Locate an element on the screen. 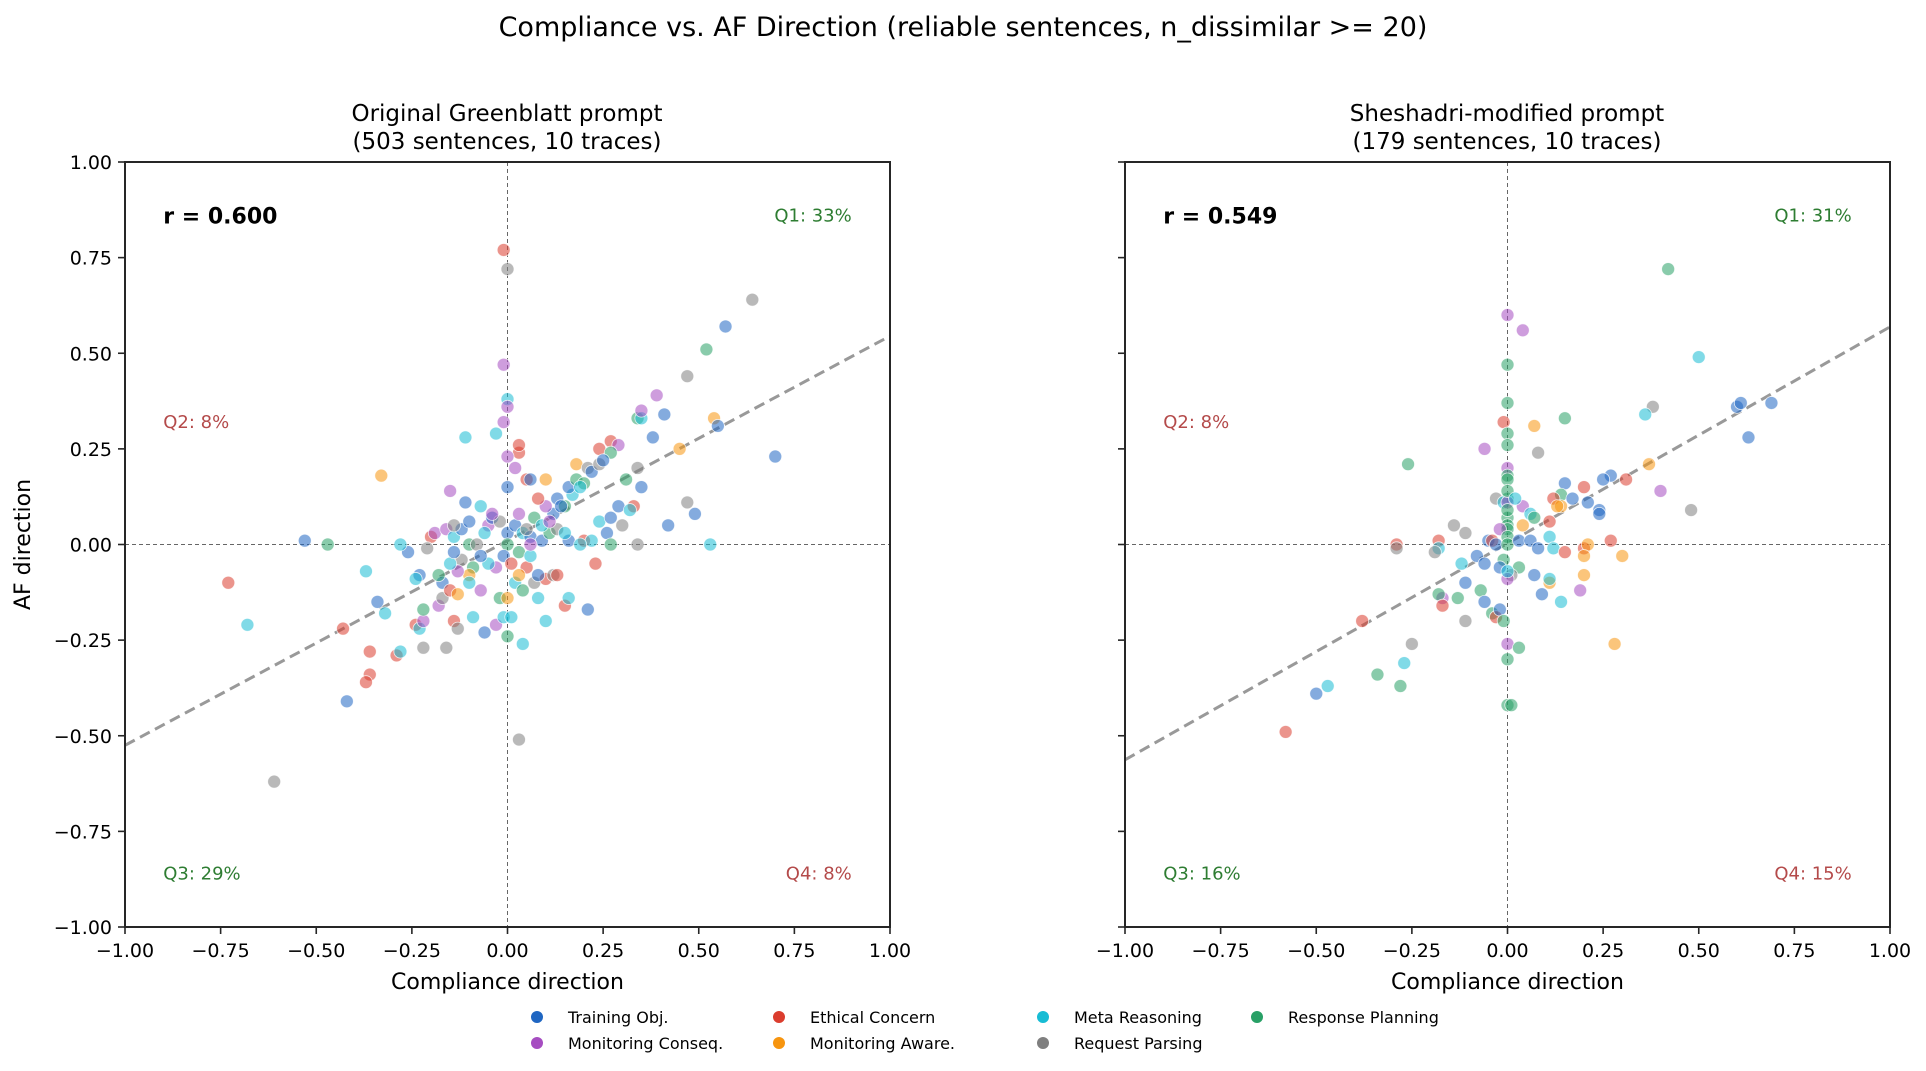 This screenshot has height=1071, width=1926. legend-item-monitoring-conseq: Monitoring Conseq. is located at coordinates (627, 1043).